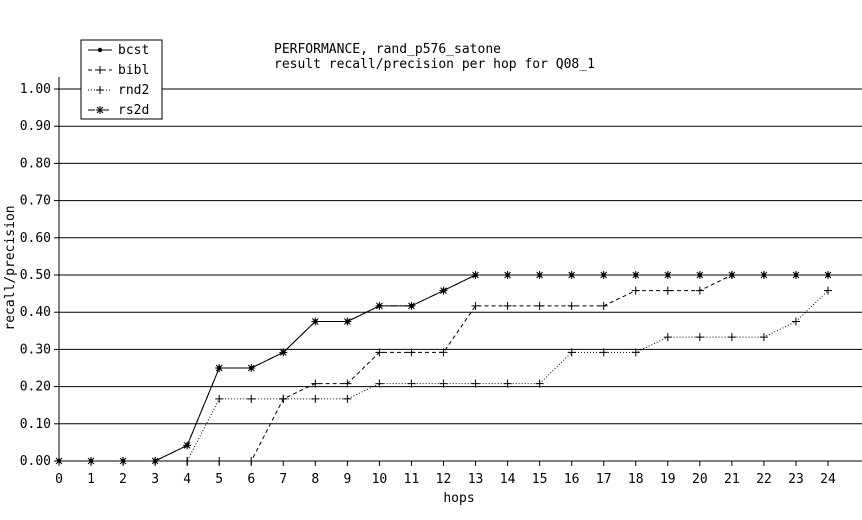 This screenshot has height=520, width=862. I want to click on x-tick-label: 19, so click(668, 479).